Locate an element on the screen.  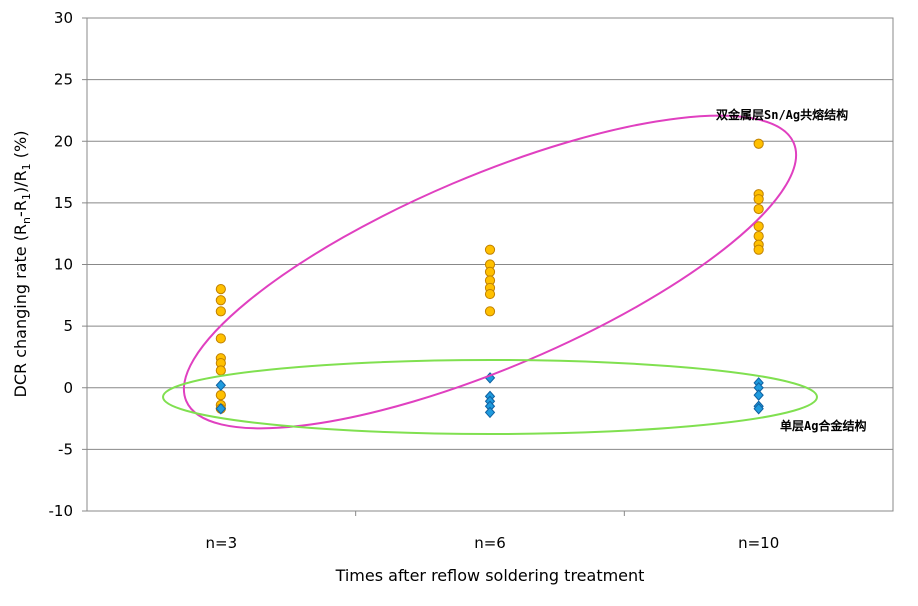
y-axis-label: DCR changing rate (Rn-R1)/R1 (%) is located at coordinates (22, 264).